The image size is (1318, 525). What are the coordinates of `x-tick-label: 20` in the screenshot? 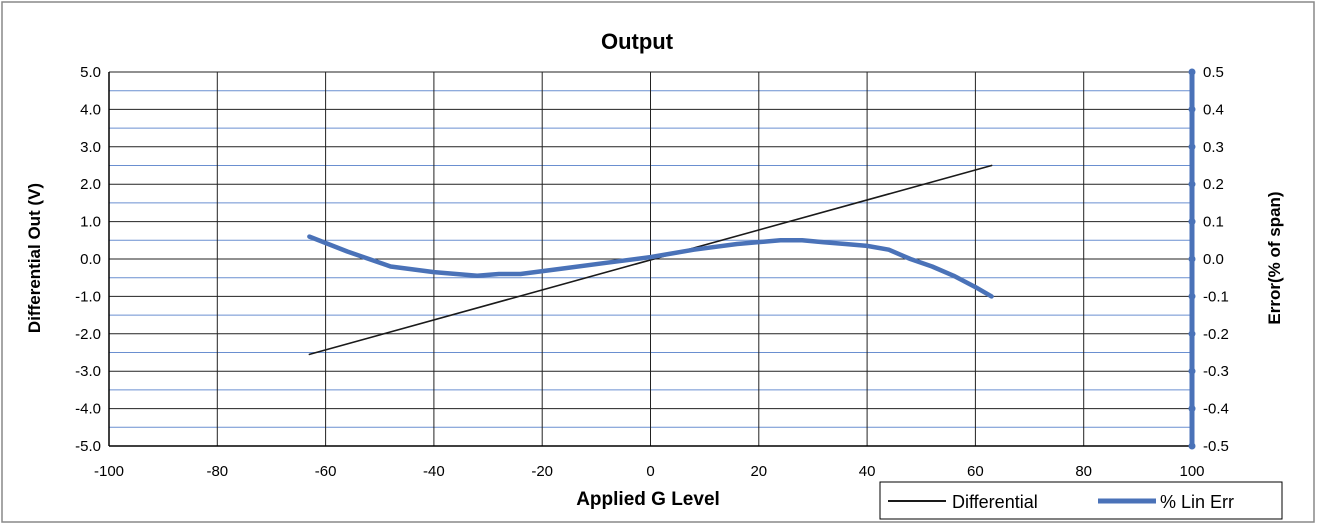 It's located at (758, 471).